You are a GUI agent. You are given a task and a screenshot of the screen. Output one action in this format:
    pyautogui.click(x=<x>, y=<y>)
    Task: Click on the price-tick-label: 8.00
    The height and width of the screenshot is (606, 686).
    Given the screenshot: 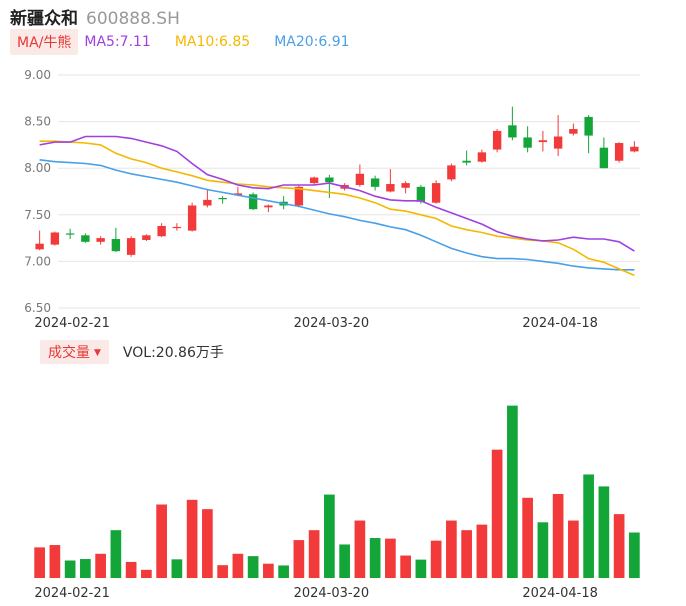 What is the action you would take?
    pyautogui.click(x=37, y=168)
    